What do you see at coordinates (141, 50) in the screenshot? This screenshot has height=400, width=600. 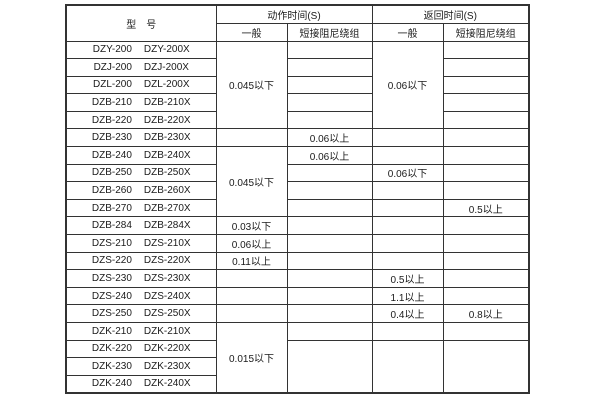 I see `model-cell: DZY-200 DZY-200X` at bounding box center [141, 50].